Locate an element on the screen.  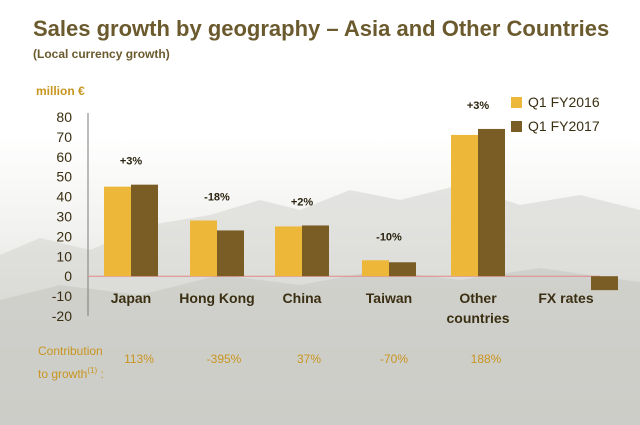
y-tick-label: 20 is located at coordinates (64, 236).